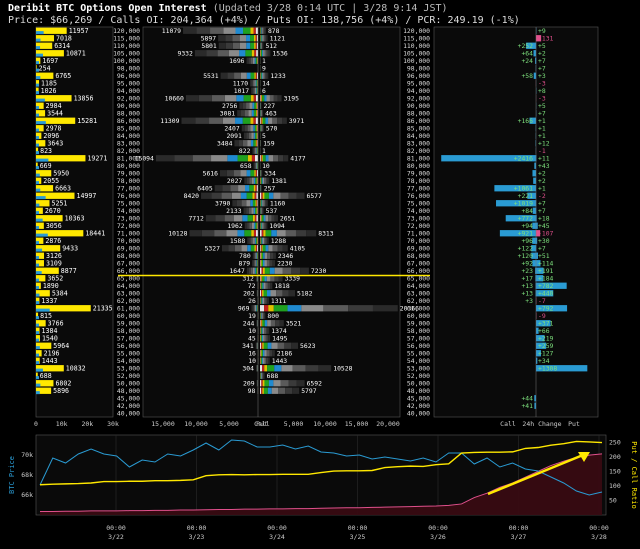 This screenshot has height=549, width=640. What do you see at coordinates (128, 151) in the screenshot?
I see `strike-label-left: 82,000` at bounding box center [128, 151].